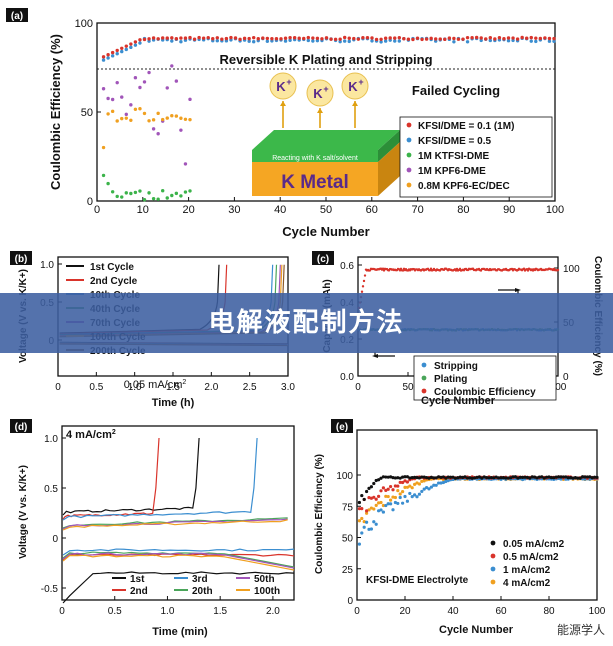 The width and height of the screenshot is (613, 646). What do you see at coordinates (178, 560) in the screenshot?
I see `line-lower-50th` at bounding box center [178, 560].